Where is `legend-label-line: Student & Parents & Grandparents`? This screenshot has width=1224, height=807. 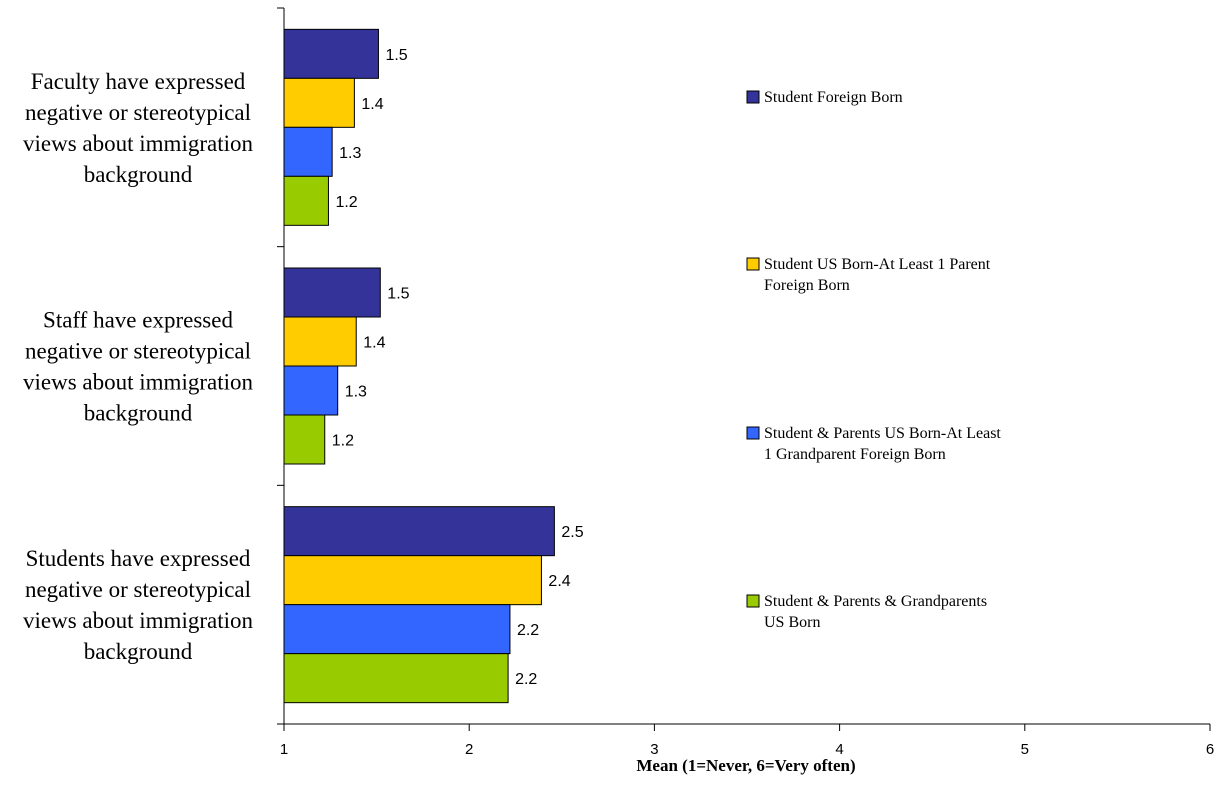 legend-label-line: Student & Parents & Grandparents is located at coordinates (875, 601).